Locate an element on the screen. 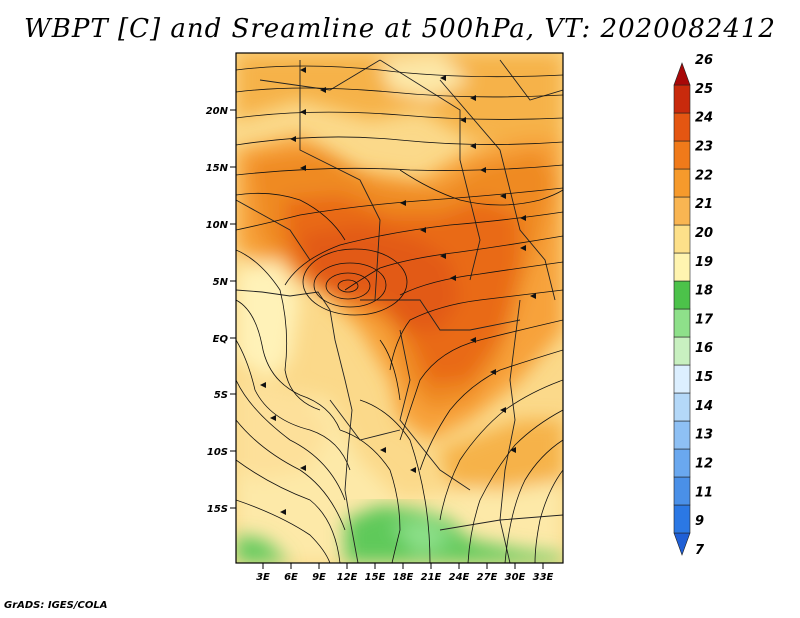  colorbar-label: 13 is located at coordinates (704, 435).